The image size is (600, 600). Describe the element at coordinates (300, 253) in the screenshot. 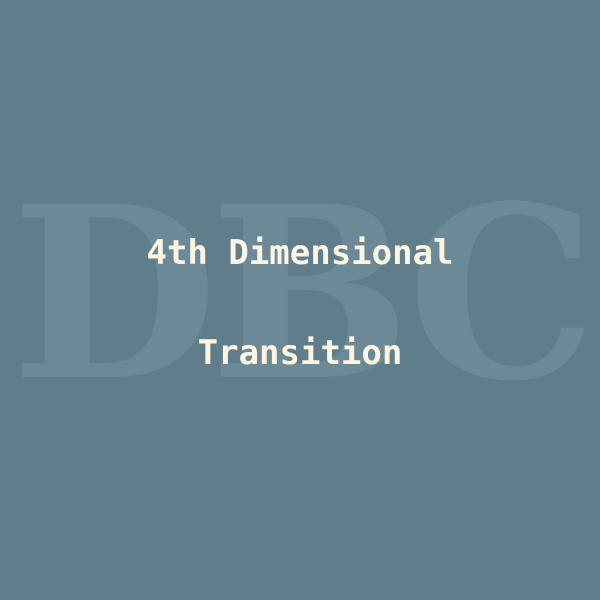

I see `title-line-1: 4th Dimensional` at that location.